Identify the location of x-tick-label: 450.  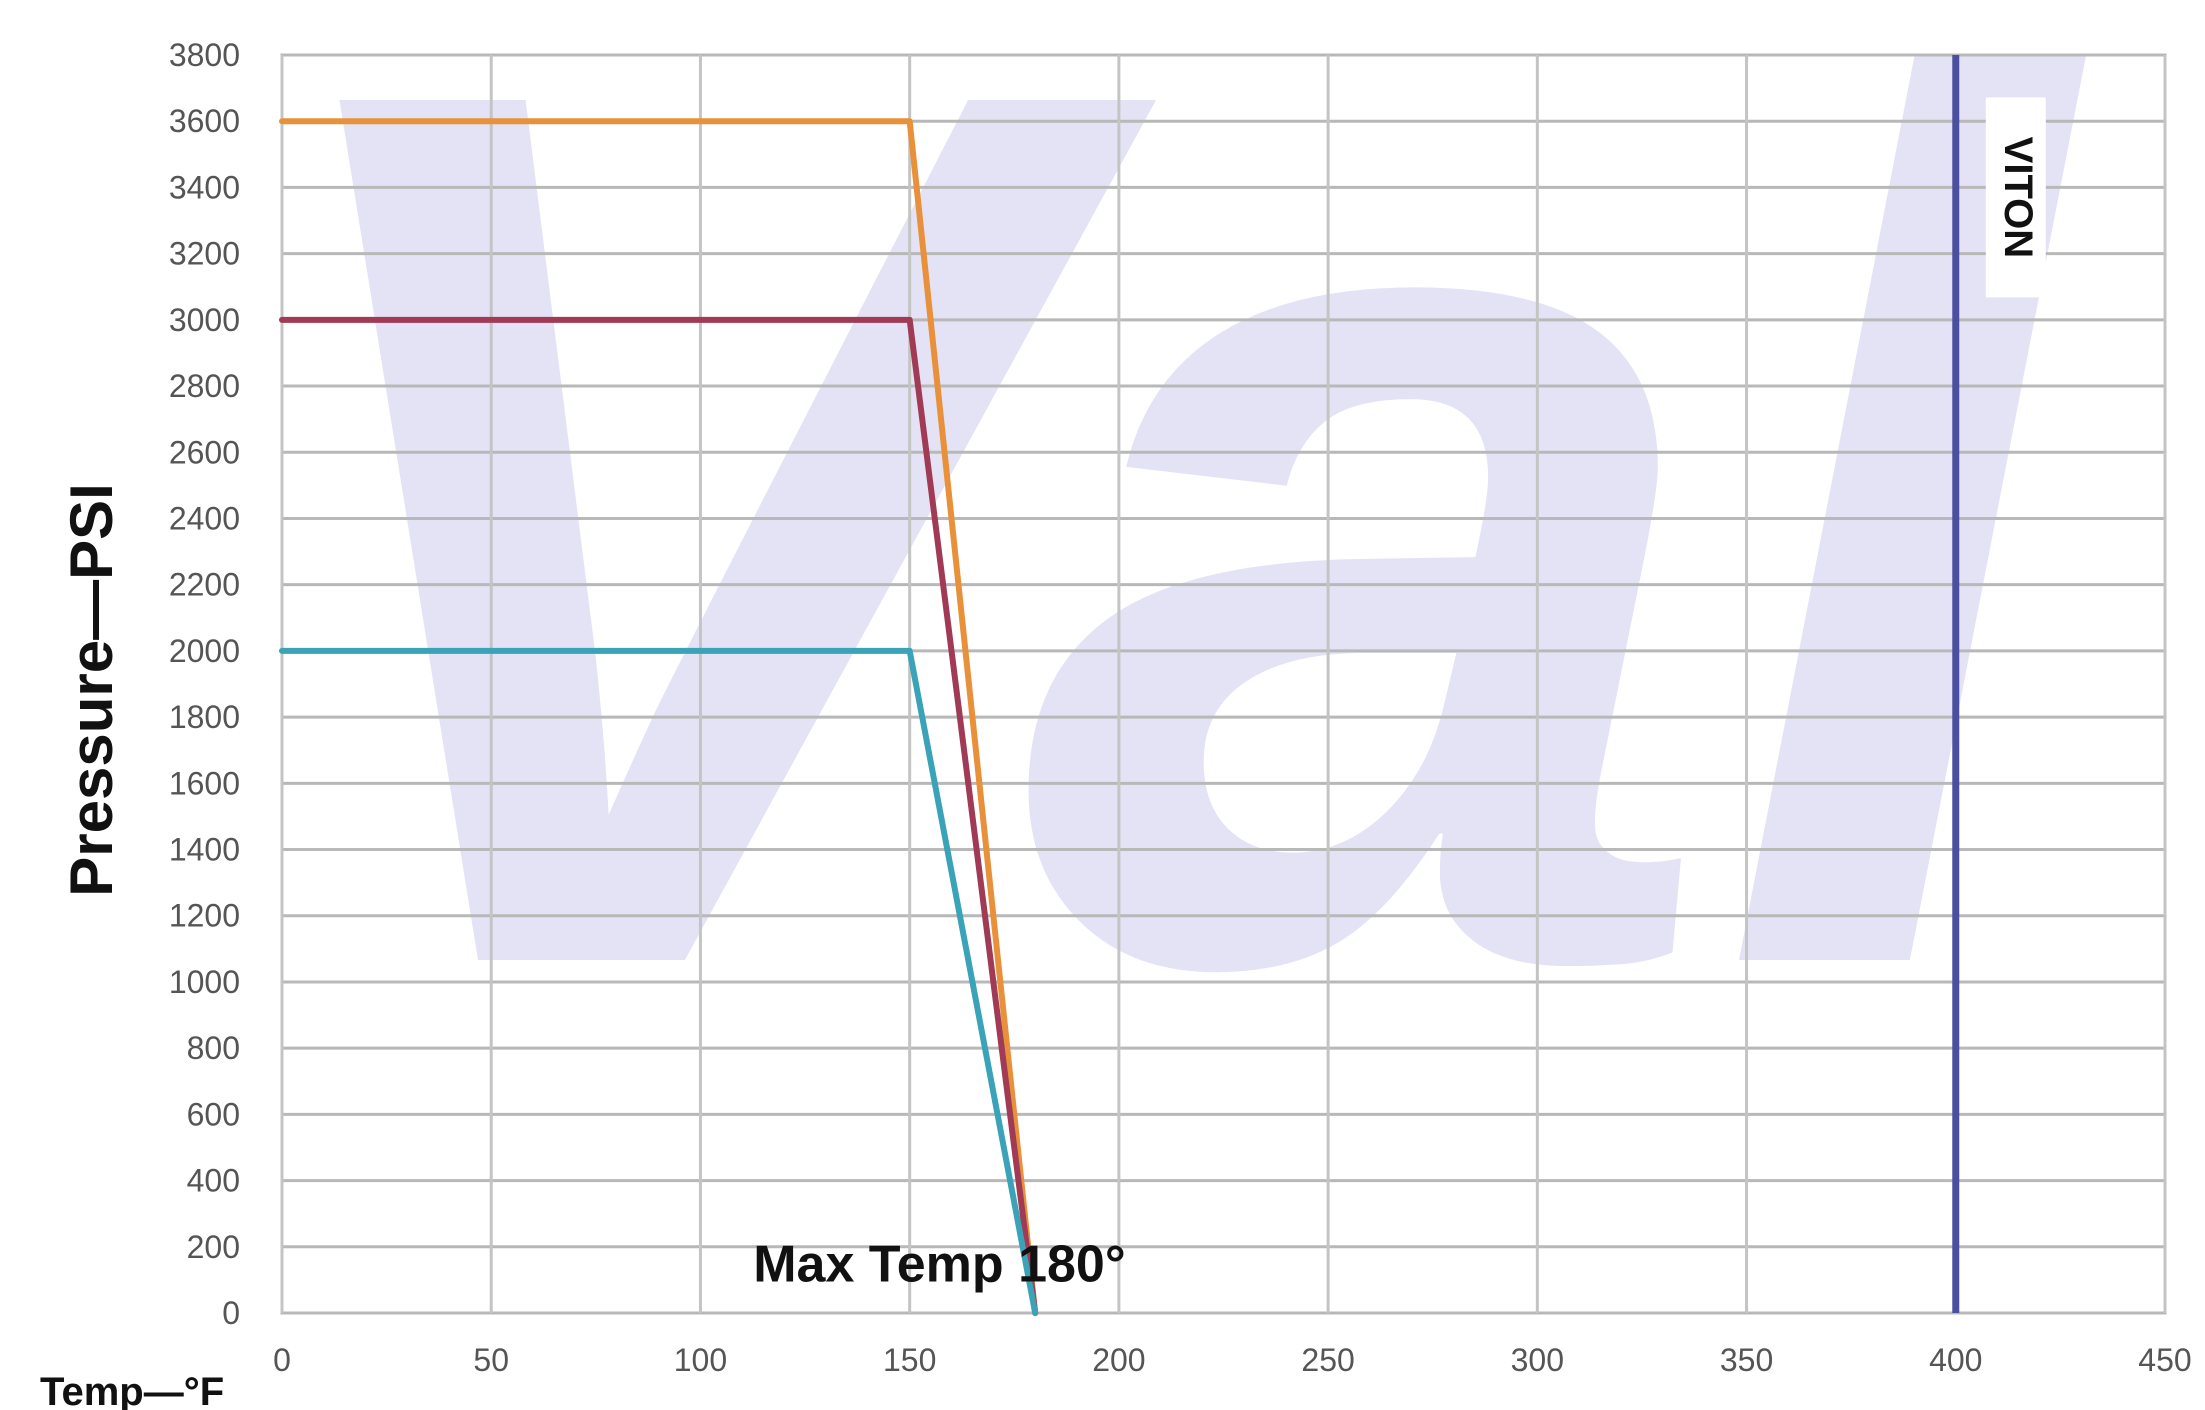
(2164, 1360).